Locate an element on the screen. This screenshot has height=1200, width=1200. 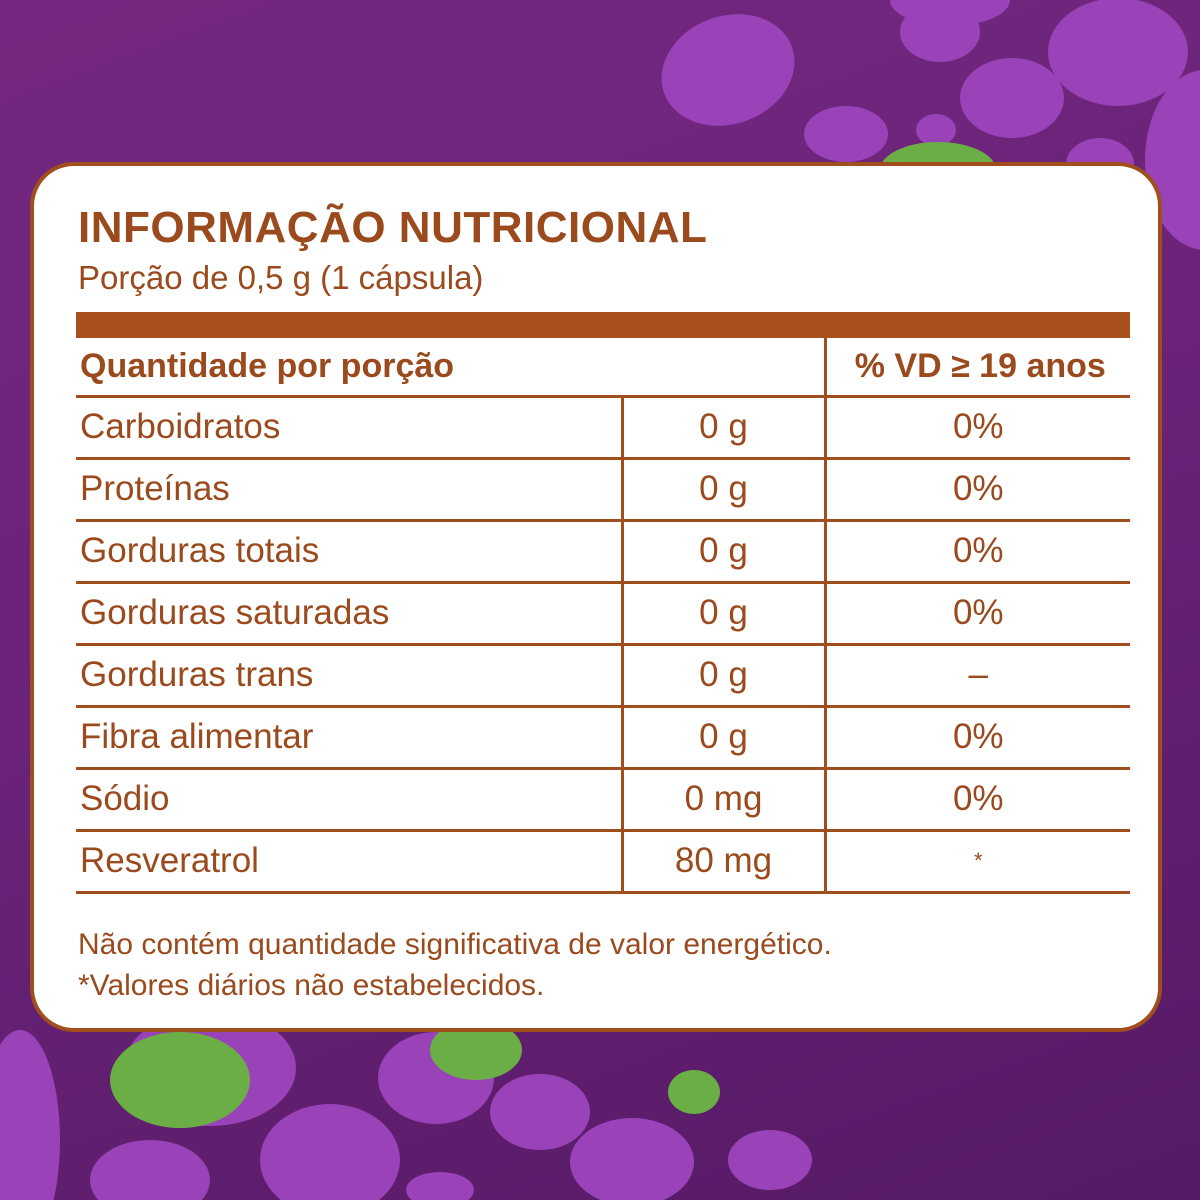
table-header-row: Quantidade por porção % VD ≥ 19 anos is located at coordinates (603, 368).